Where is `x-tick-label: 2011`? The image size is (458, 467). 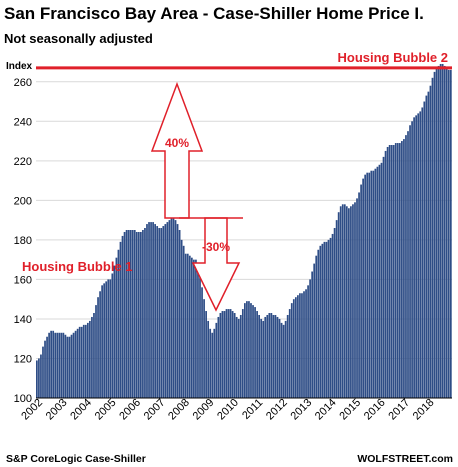 x-tick-label: 2011 is located at coordinates (252, 409).